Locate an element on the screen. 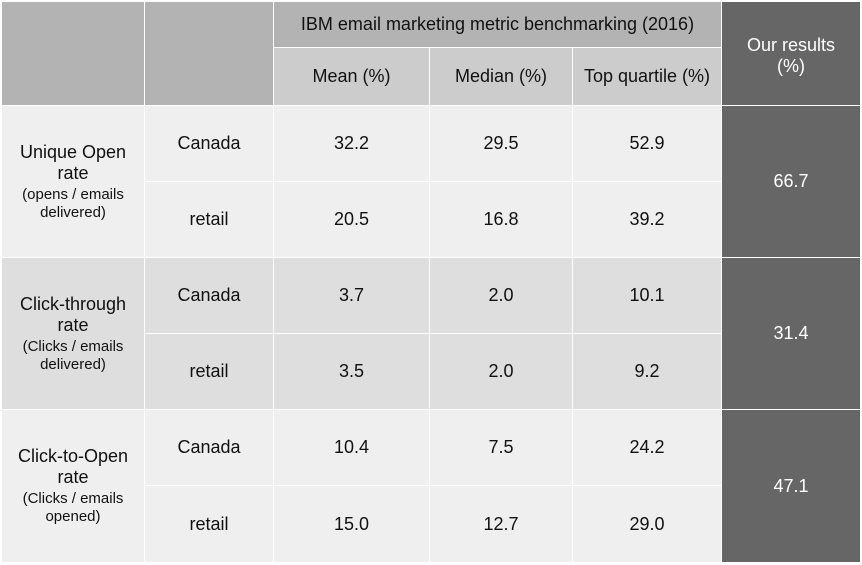 The height and width of the screenshot is (565, 862). value-top-quartile: 39.2 is located at coordinates (647, 219).